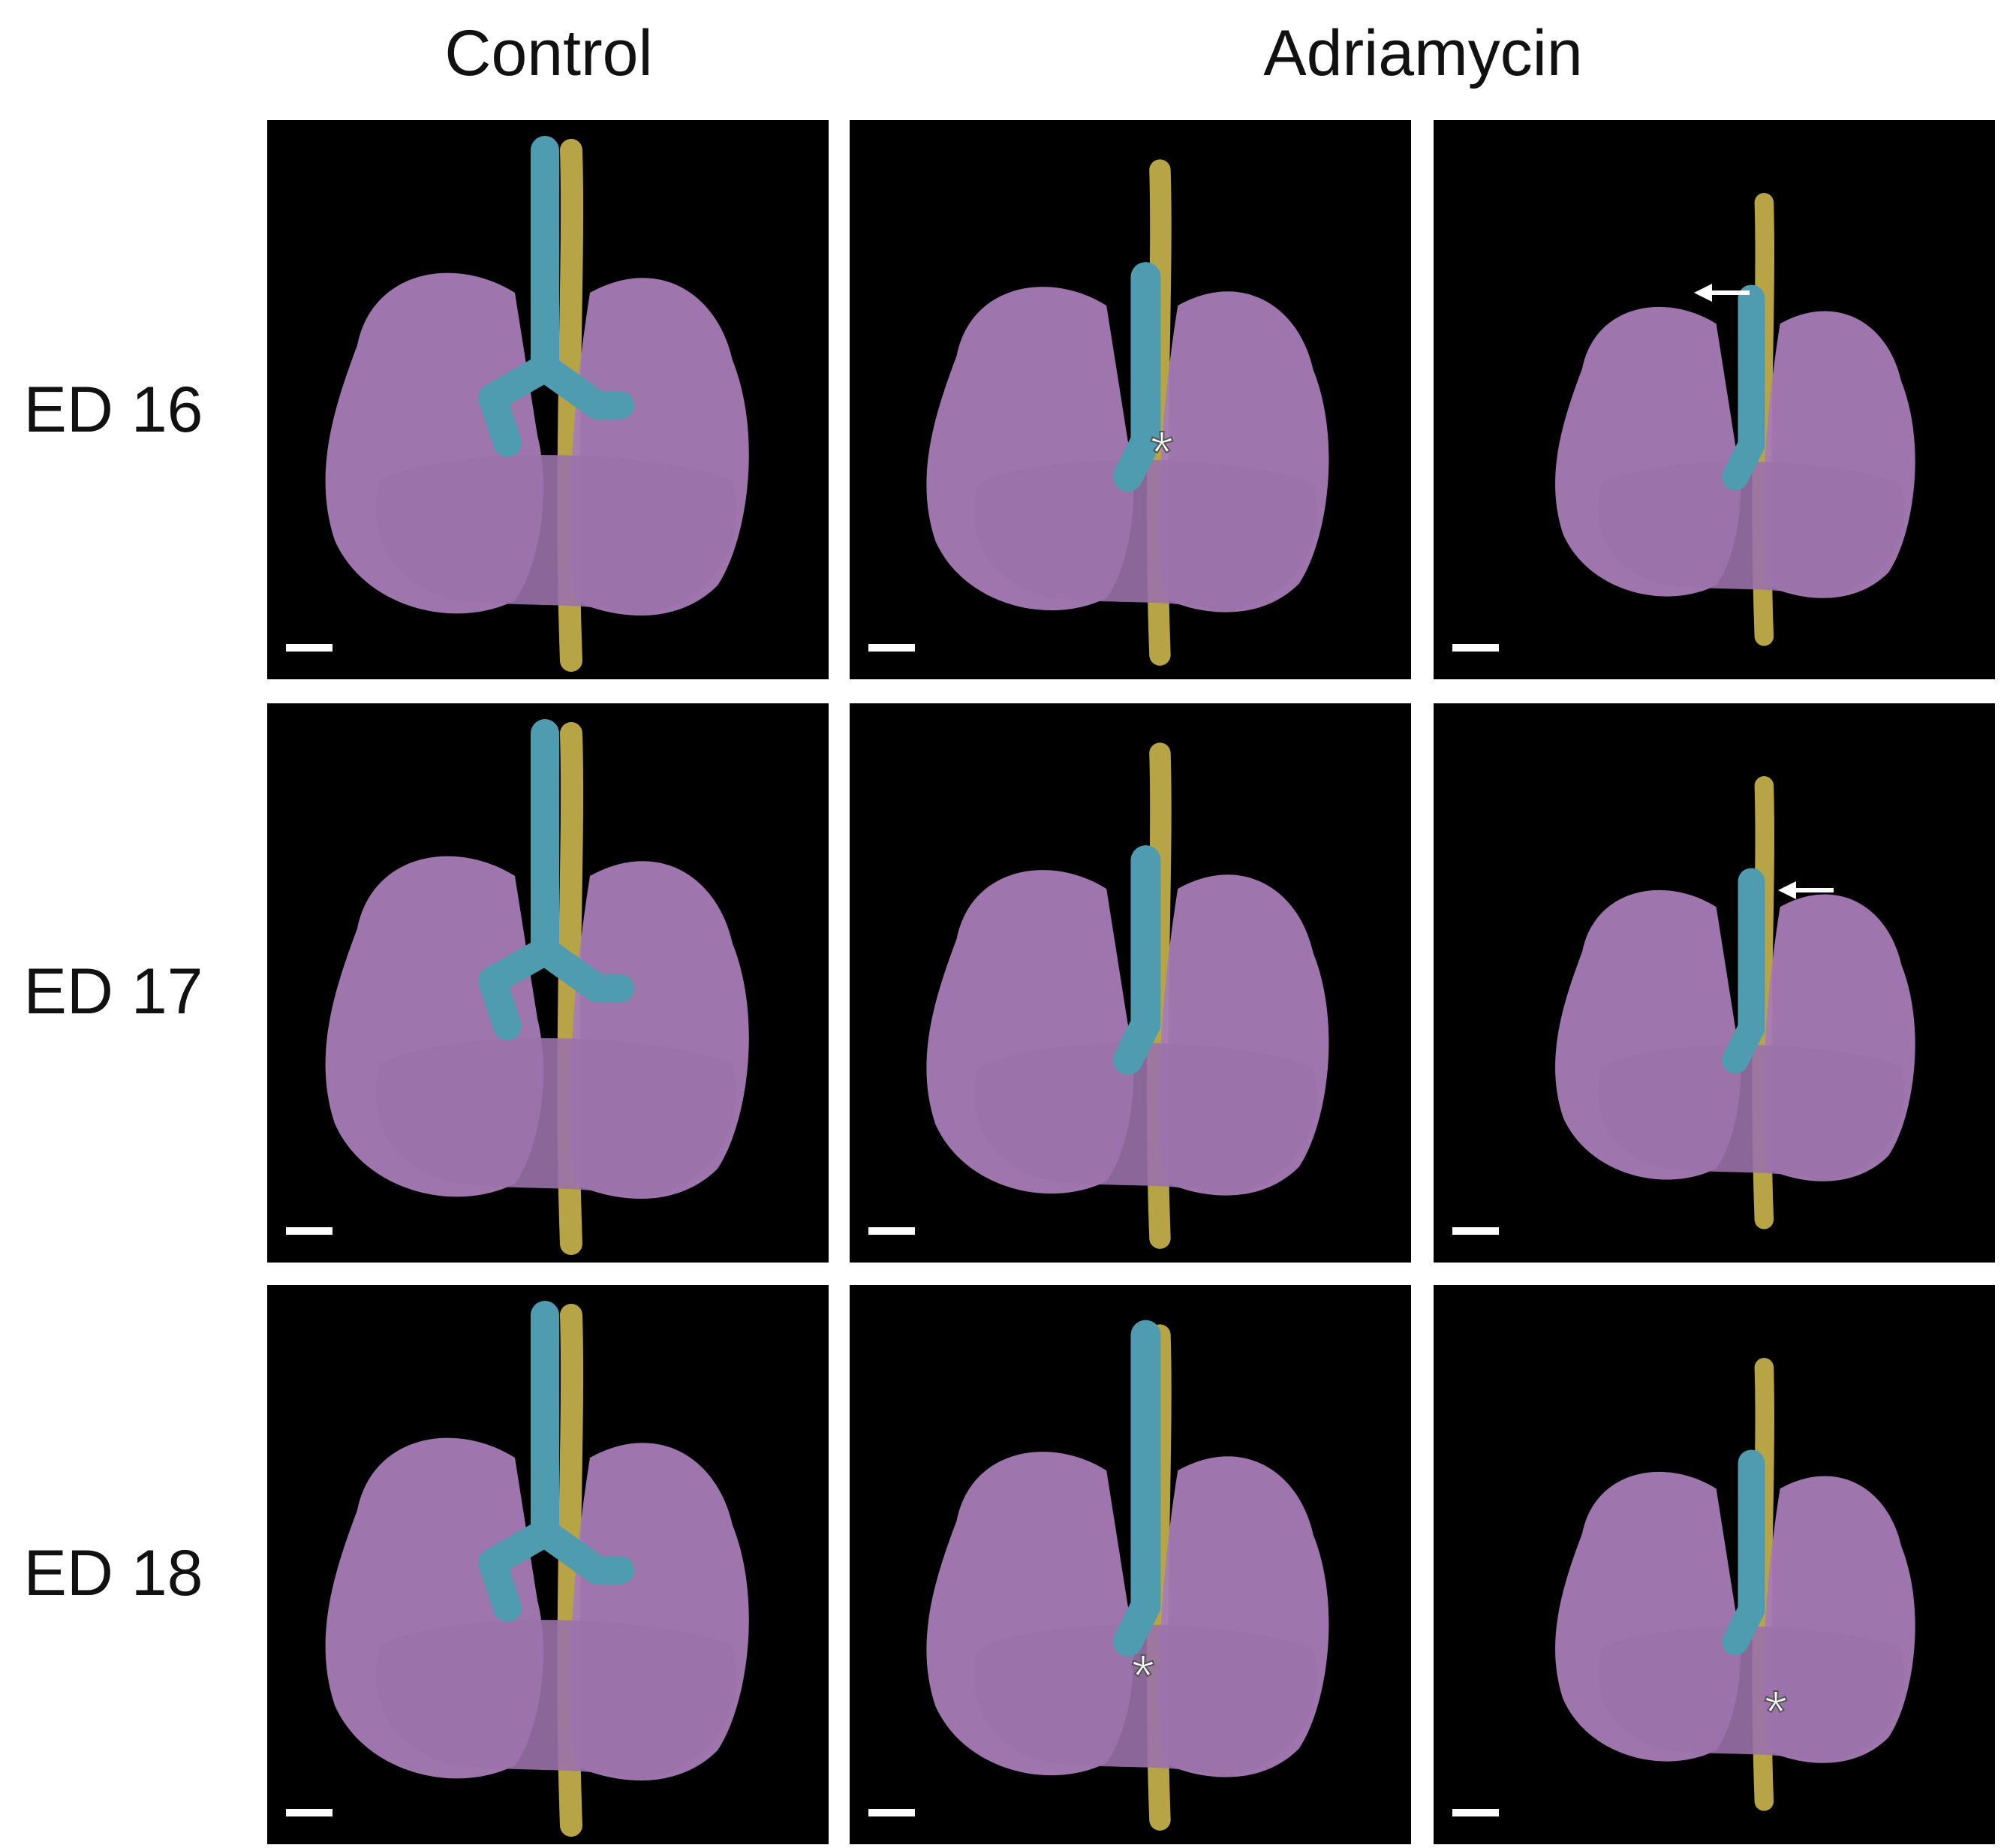  I want to click on column-header: Adriamycin, so click(1422, 53).